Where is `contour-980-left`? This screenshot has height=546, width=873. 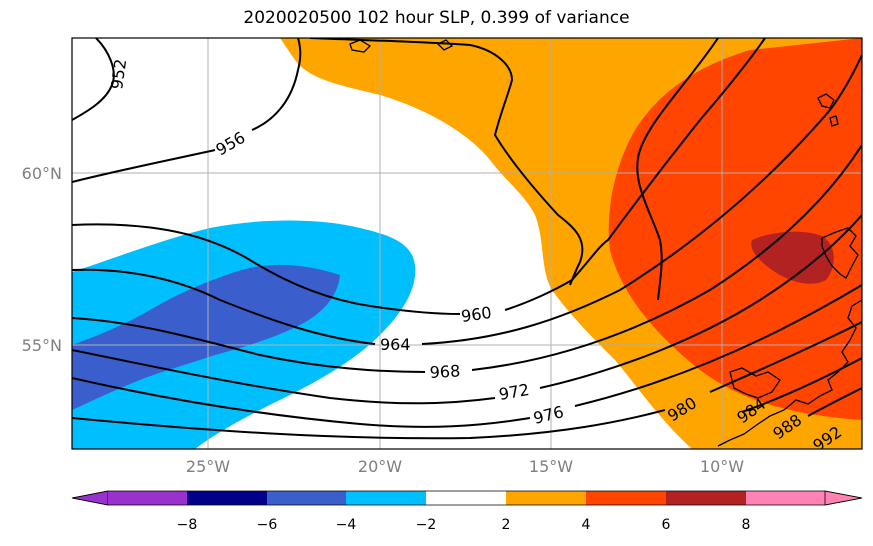 contour-980-left is located at coordinates (369, 424).